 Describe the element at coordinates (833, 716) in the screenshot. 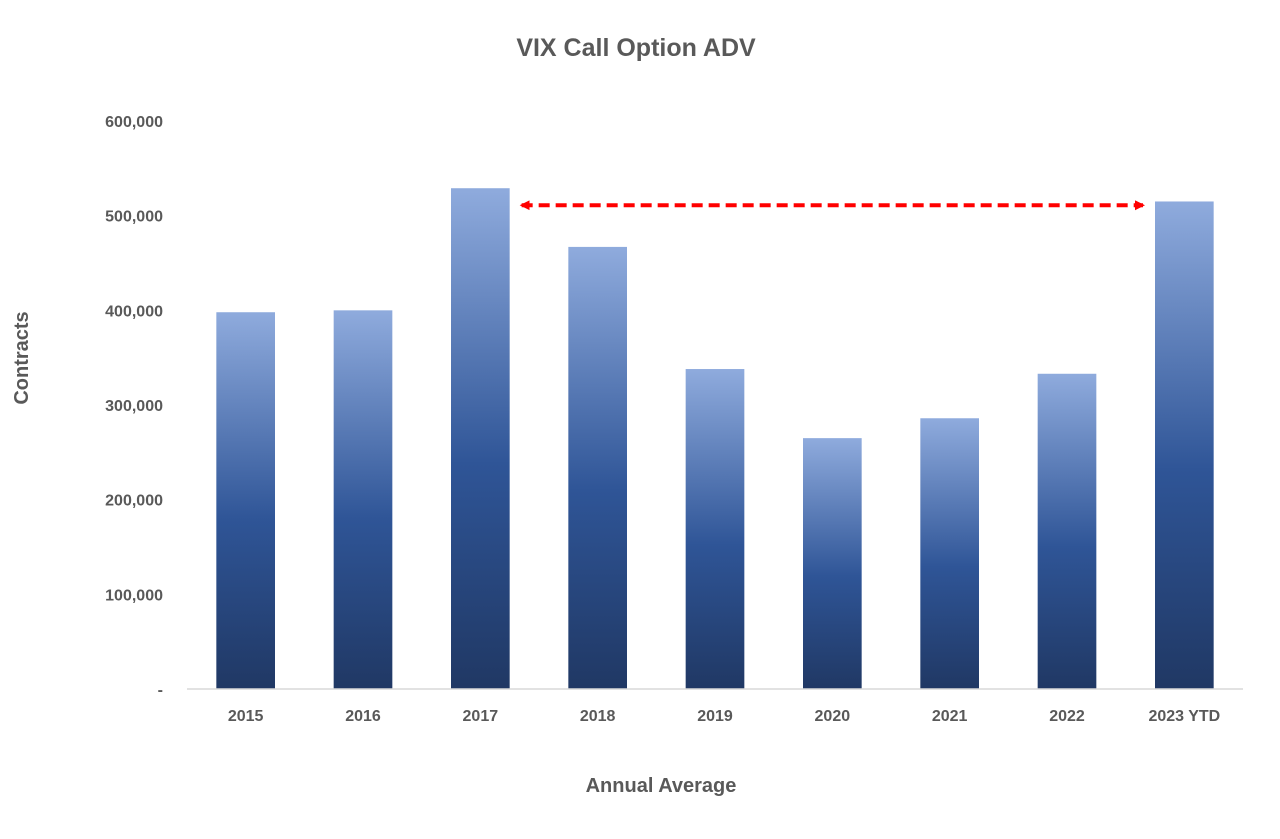

I see `x-tick-label: 2020` at that location.